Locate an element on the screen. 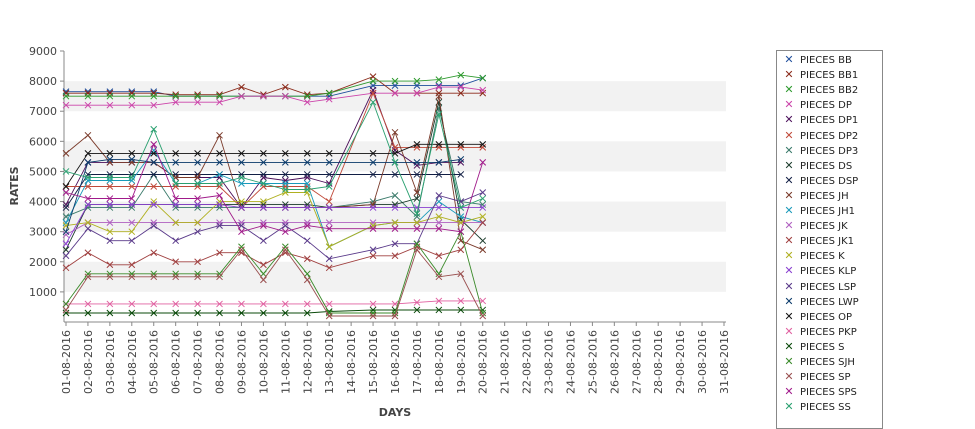 The image size is (975, 429). series-pieces-jk1 is located at coordinates (274, 245).